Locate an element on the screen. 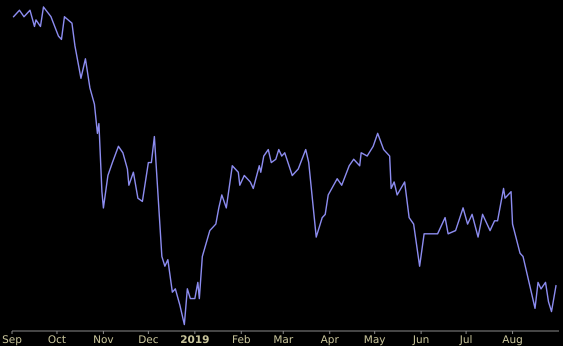 This screenshot has height=346, width=563. x-tick-label: Feb is located at coordinates (241, 340).